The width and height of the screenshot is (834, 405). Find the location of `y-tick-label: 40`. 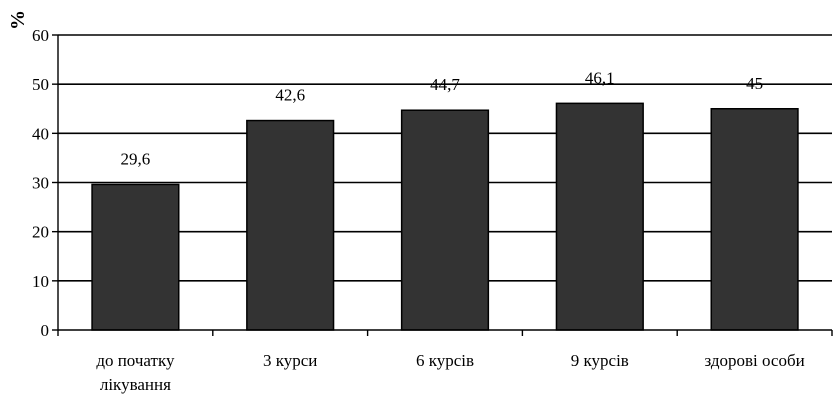

y-tick-label: 40 is located at coordinates (40, 133).